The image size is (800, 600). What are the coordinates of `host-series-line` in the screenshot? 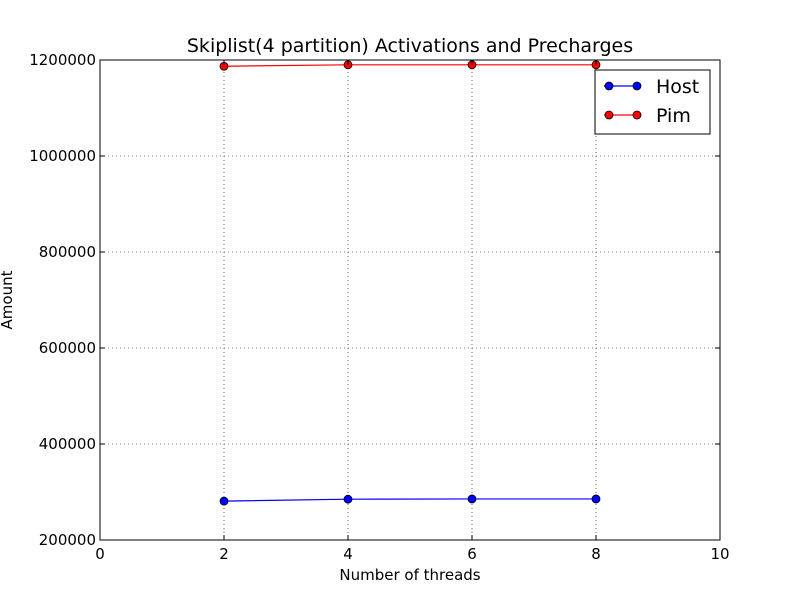 It's located at (409, 500).